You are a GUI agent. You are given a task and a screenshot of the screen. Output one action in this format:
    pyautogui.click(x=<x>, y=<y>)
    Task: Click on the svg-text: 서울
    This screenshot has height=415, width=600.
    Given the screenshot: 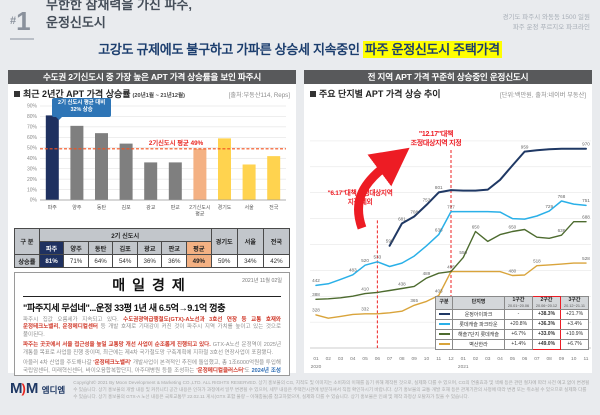 What is the action you would take?
    pyautogui.click(x=249, y=207)
    